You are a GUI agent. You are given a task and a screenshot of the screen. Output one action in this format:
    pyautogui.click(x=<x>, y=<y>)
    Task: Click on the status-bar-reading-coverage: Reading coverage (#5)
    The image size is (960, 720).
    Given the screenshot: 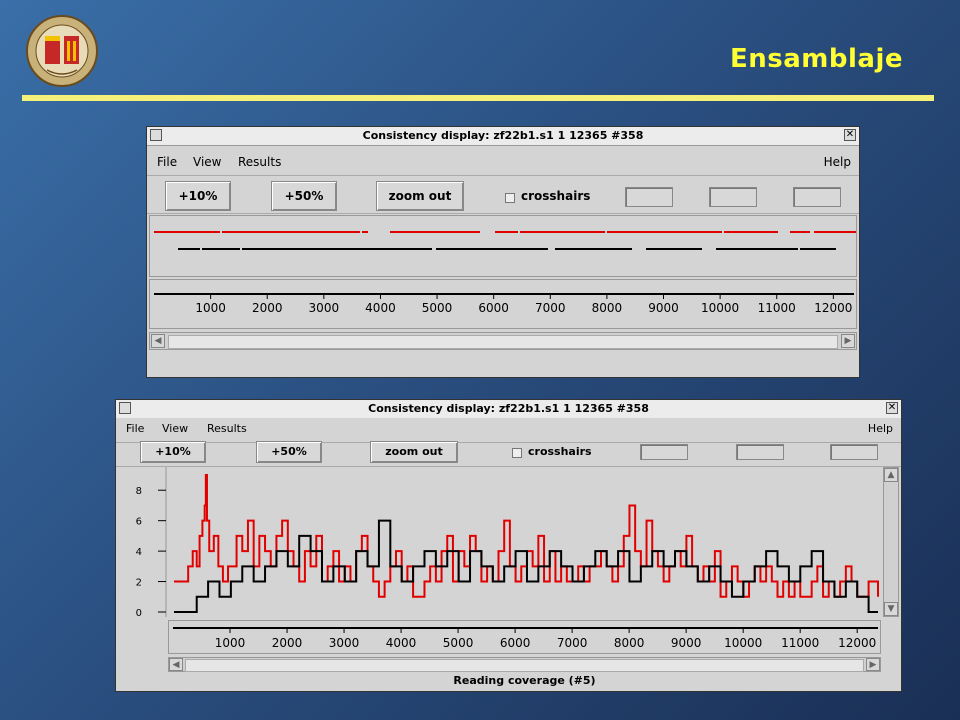 What is the action you would take?
    pyautogui.click(x=524, y=680)
    